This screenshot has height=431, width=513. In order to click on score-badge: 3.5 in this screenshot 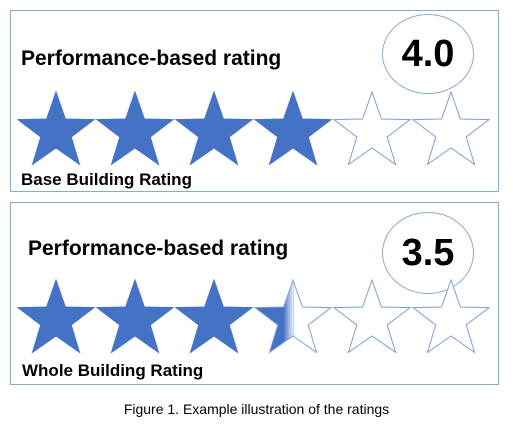, I will do `click(428, 253)`.